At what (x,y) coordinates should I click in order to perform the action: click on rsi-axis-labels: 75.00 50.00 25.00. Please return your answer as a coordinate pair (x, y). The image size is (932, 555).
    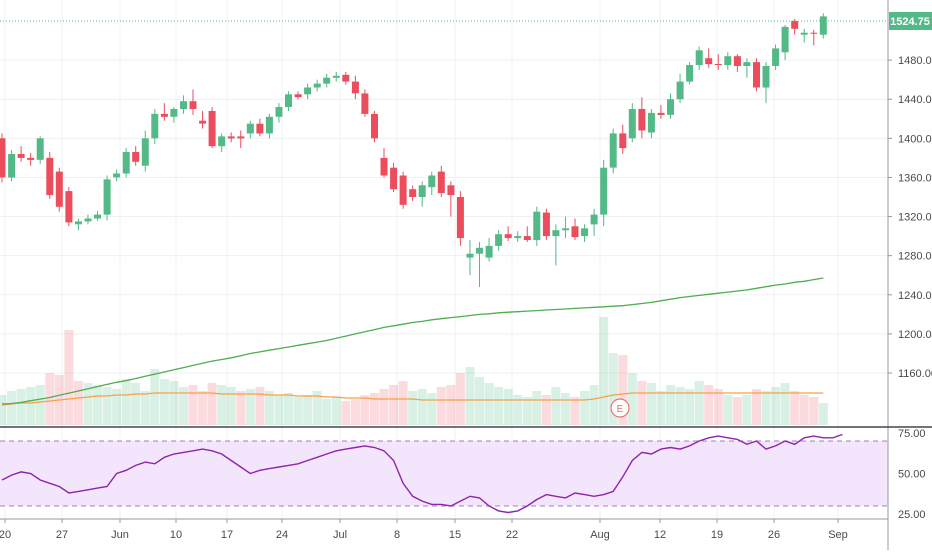
    Looking at the image, I should click on (912, 474).